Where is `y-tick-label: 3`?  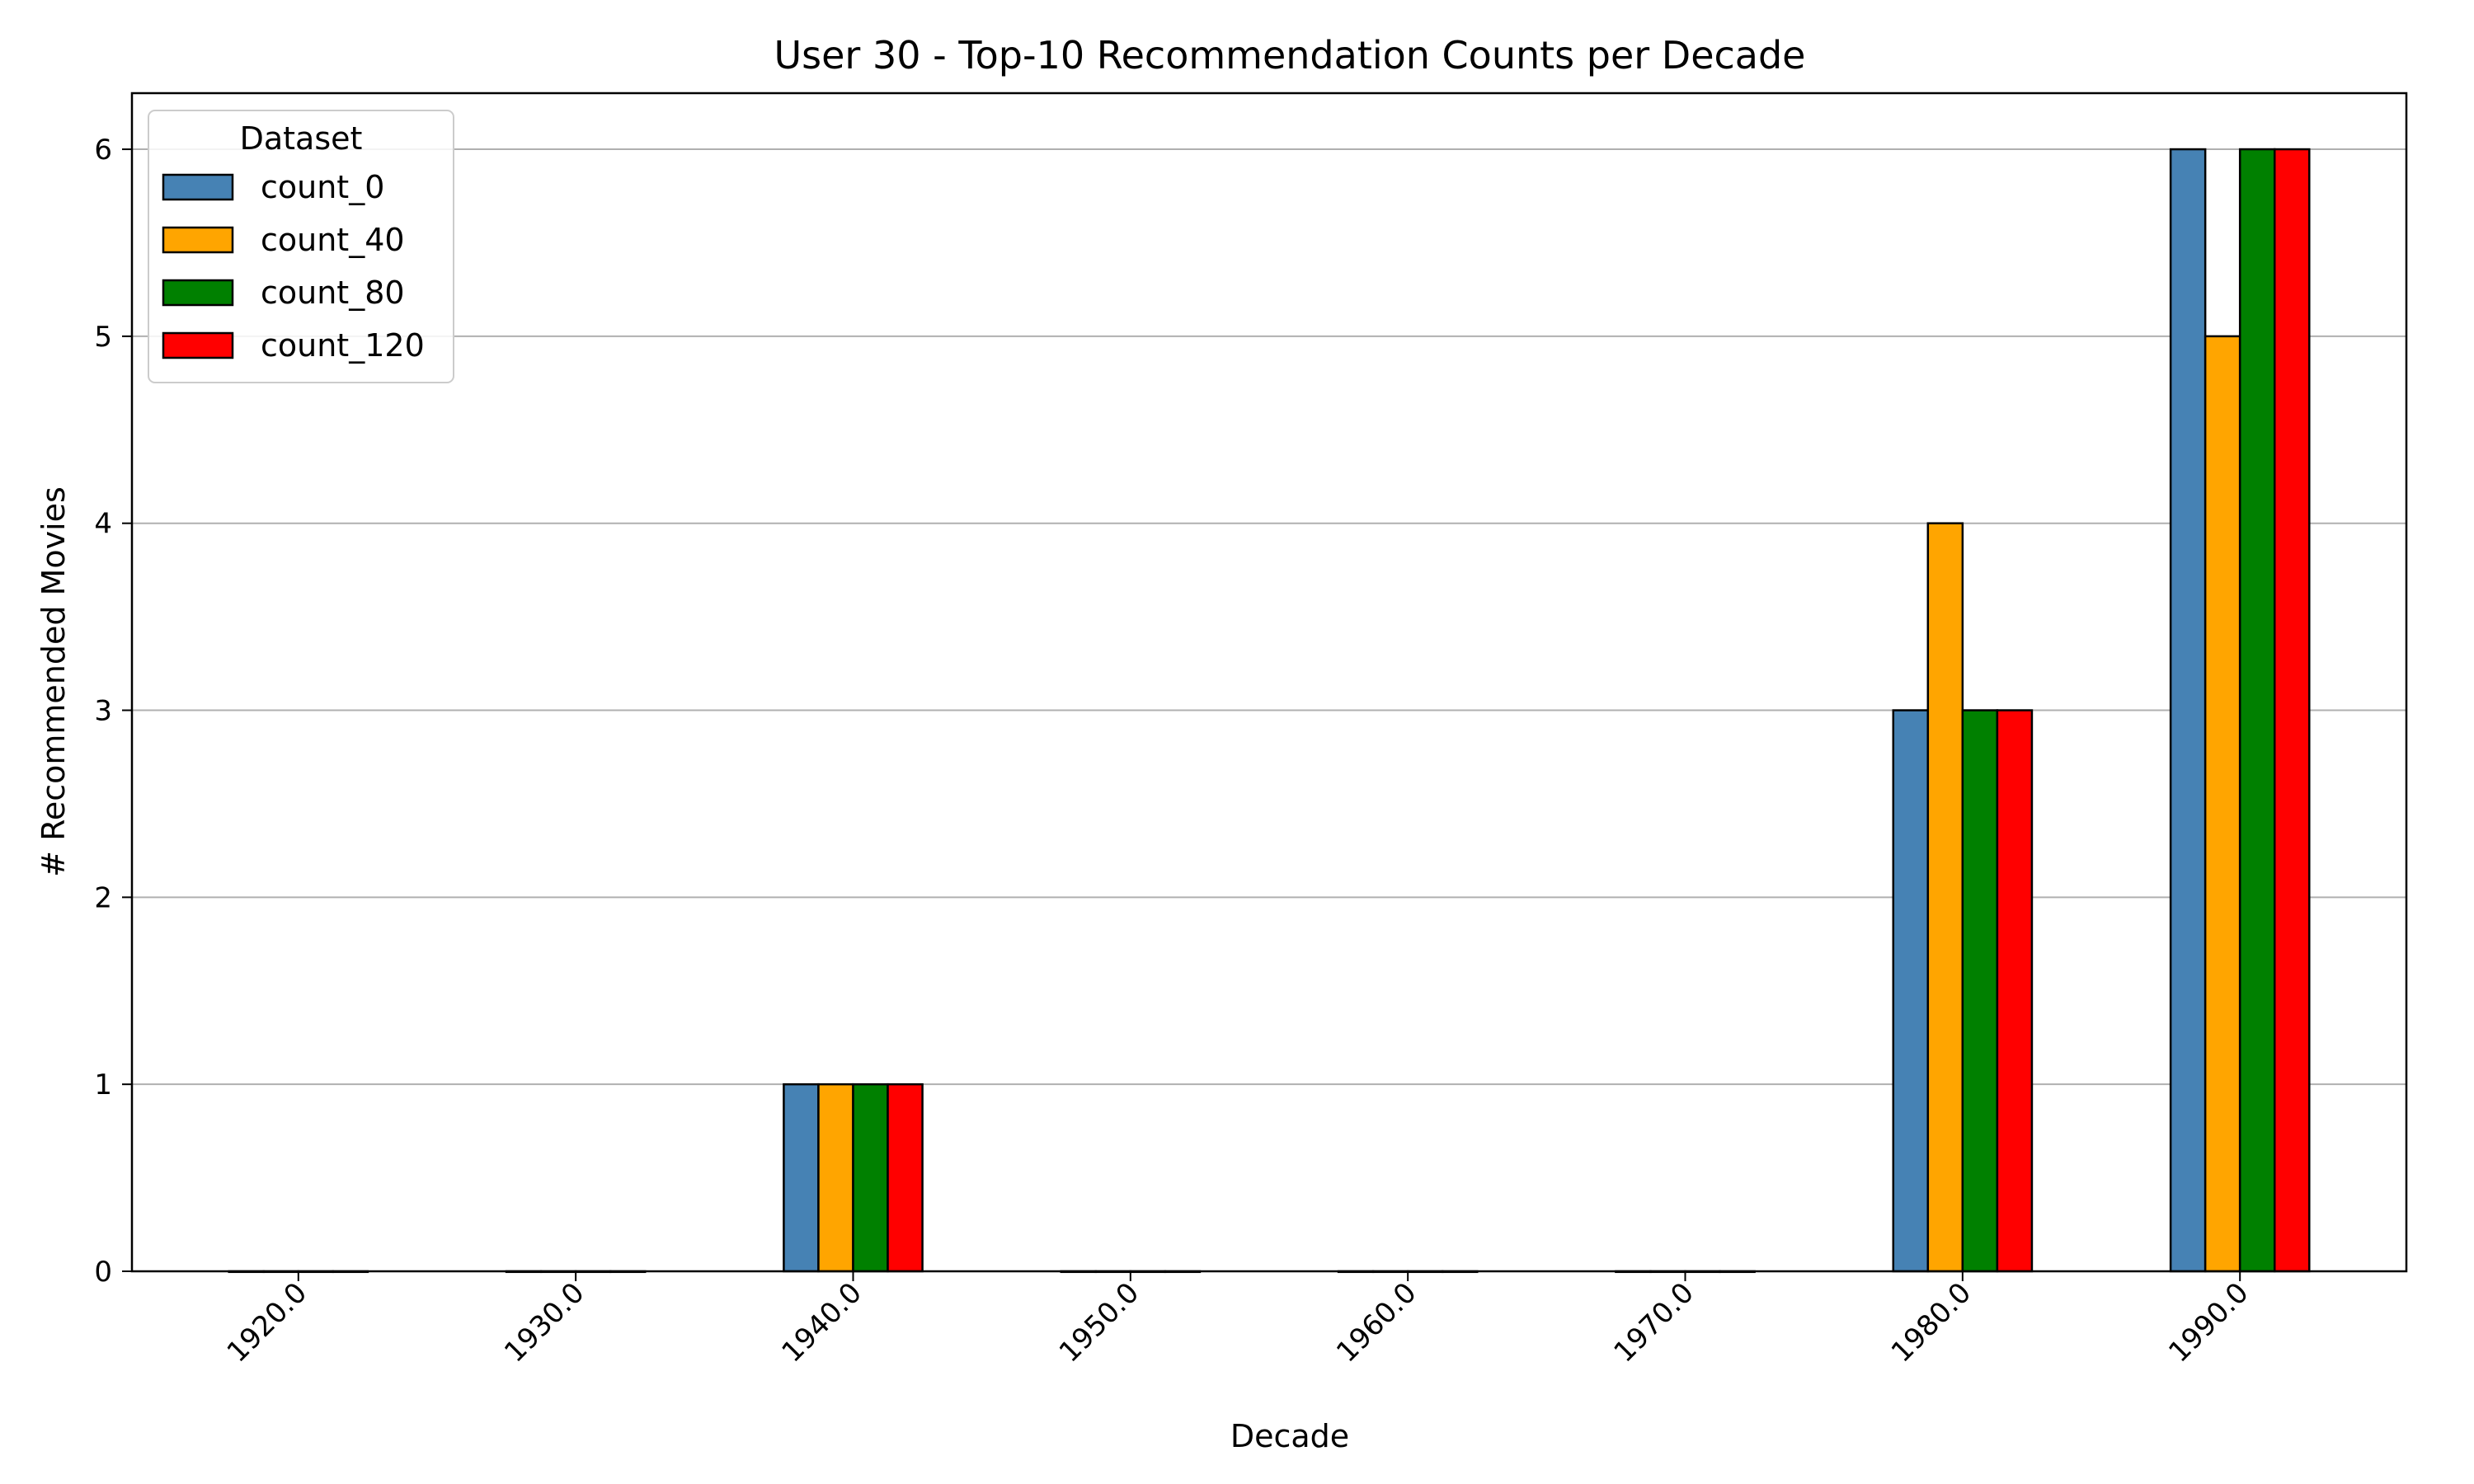 y-tick-label: 3 is located at coordinates (103, 711).